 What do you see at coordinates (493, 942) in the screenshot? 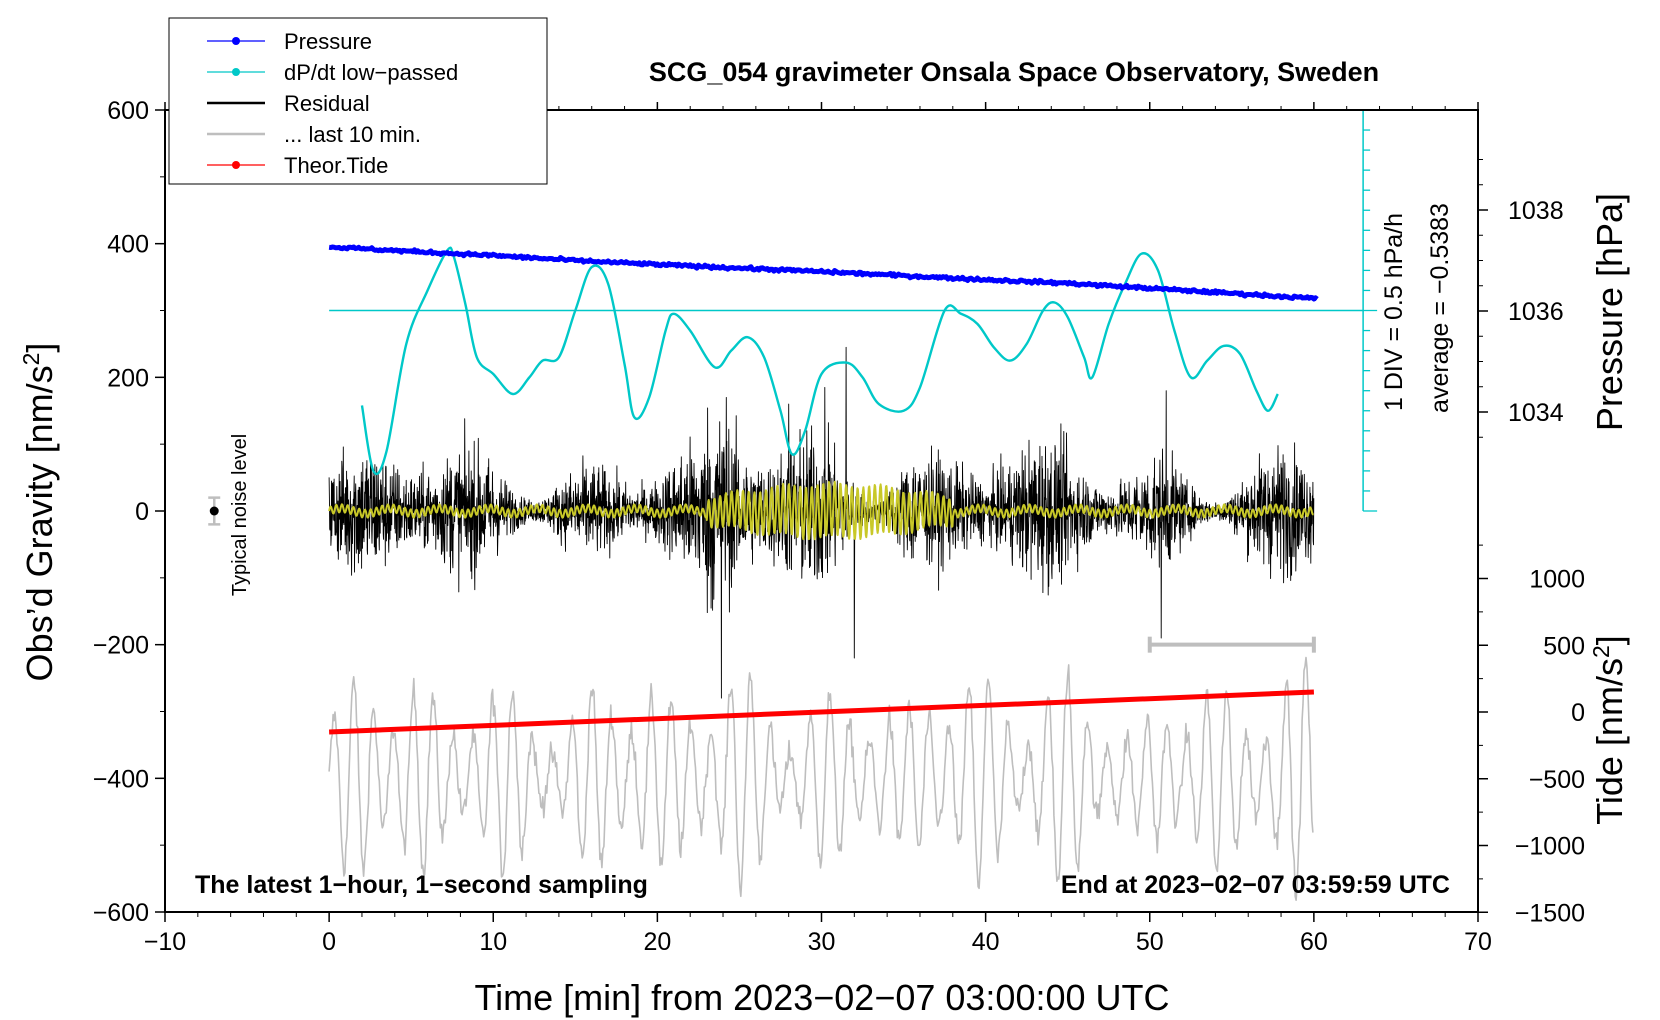
I see `x-tick-label: 10` at bounding box center [493, 942].